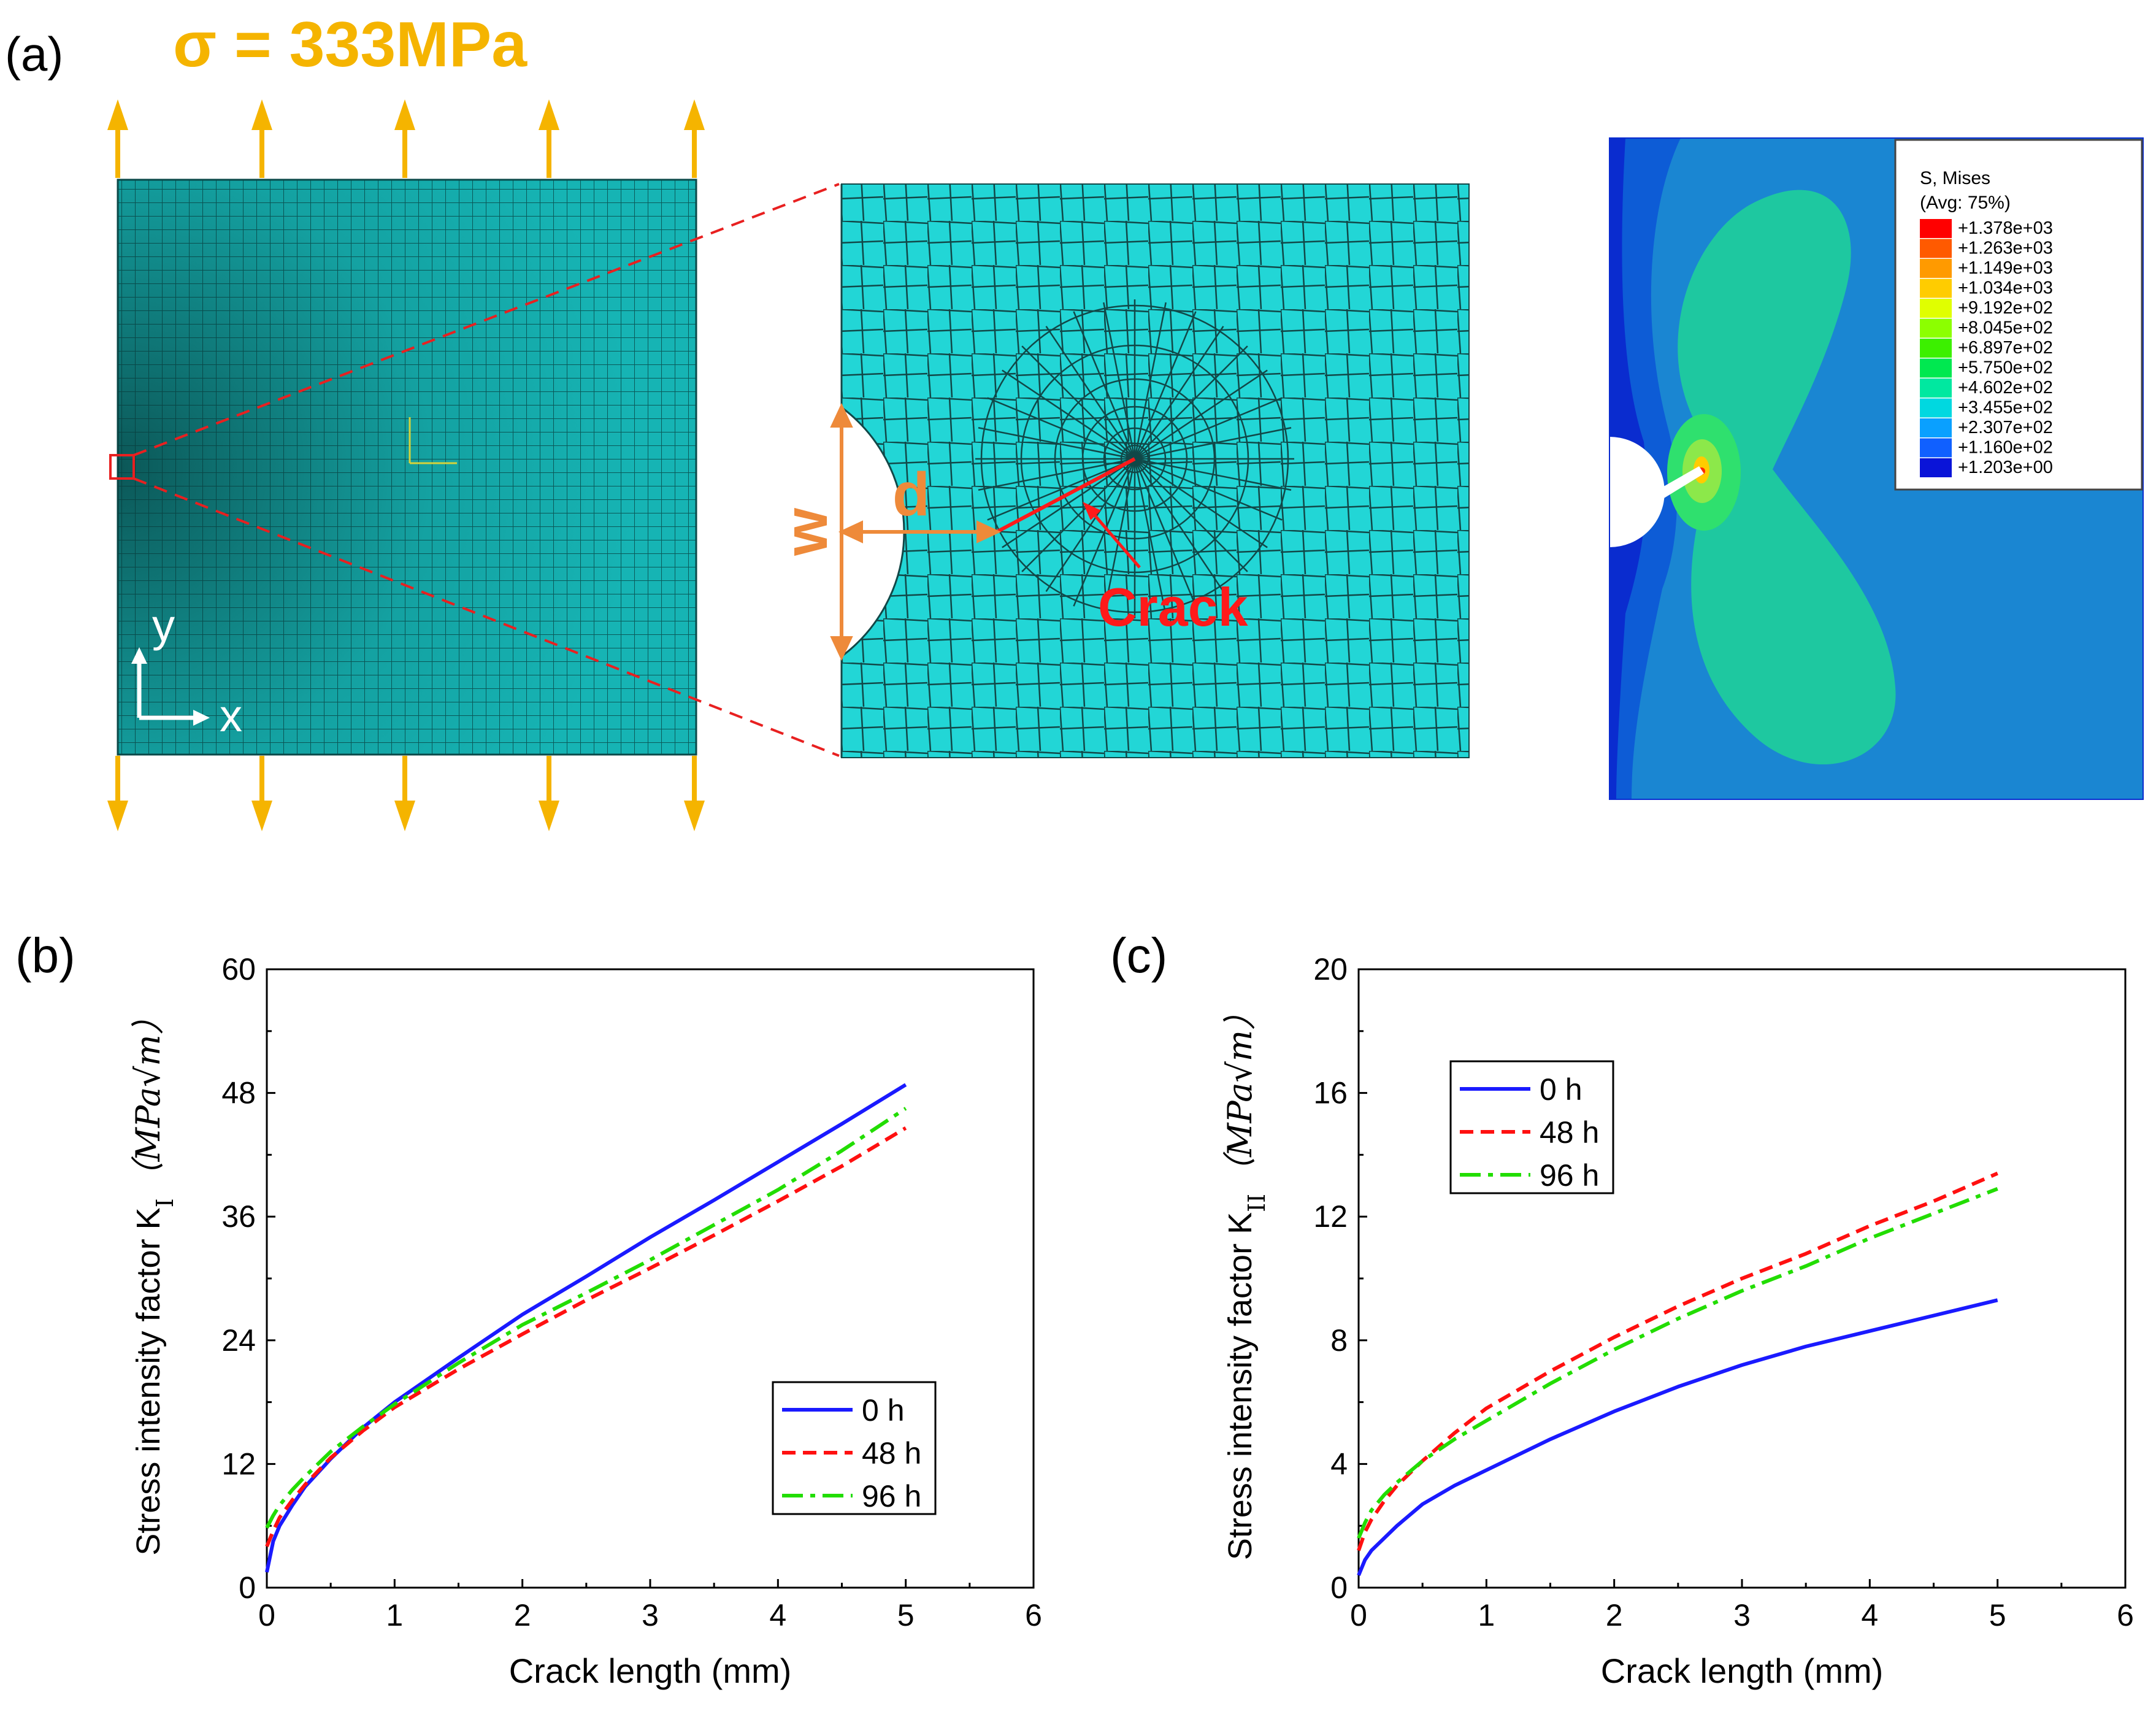 The width and height of the screenshot is (2156, 1722). What do you see at coordinates (2005, 308) in the screenshot?
I see `legend-entry-4: +9.192e+02` at bounding box center [2005, 308].